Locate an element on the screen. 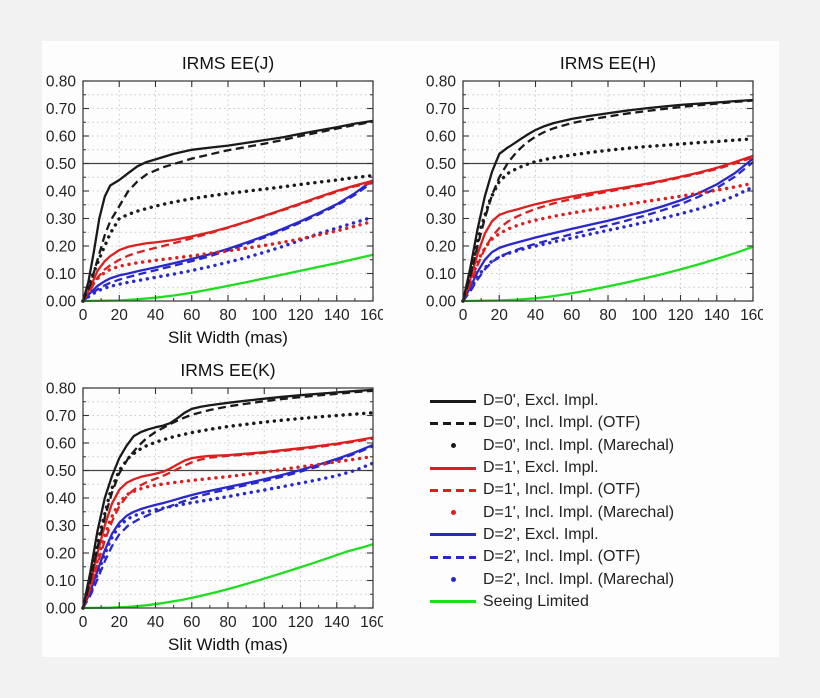  legend-swatch-red-dotted is located at coordinates (453, 513).